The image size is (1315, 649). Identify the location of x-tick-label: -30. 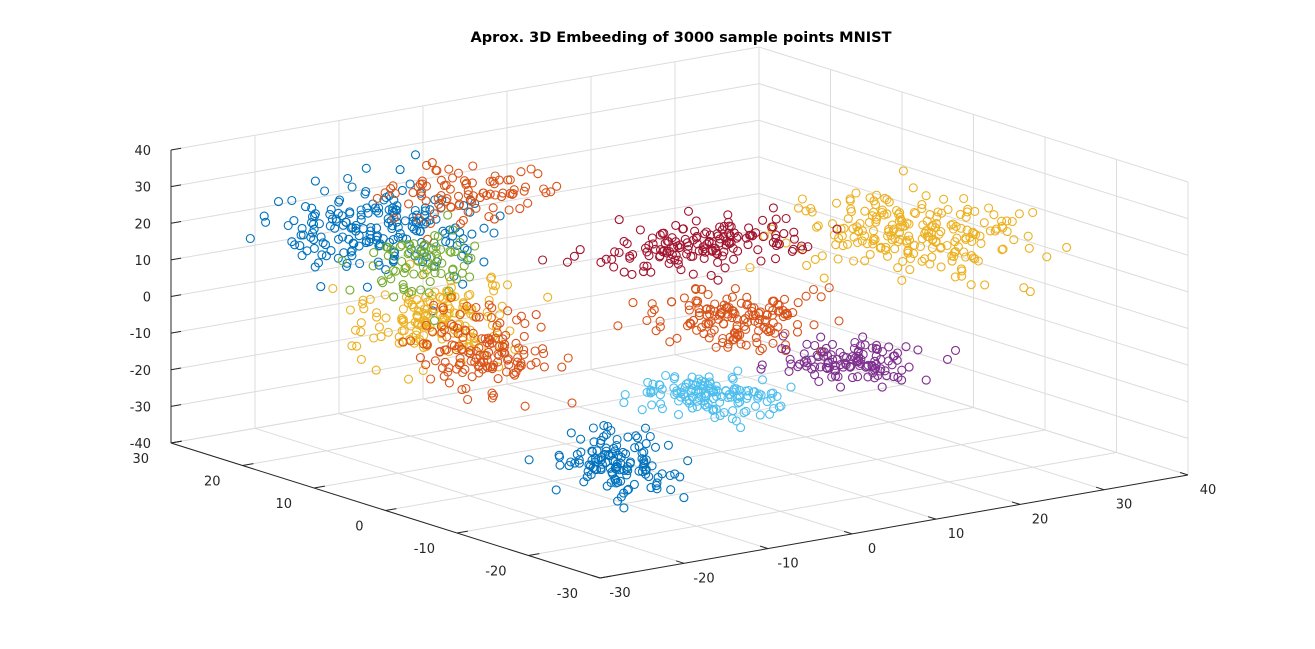
(619, 593).